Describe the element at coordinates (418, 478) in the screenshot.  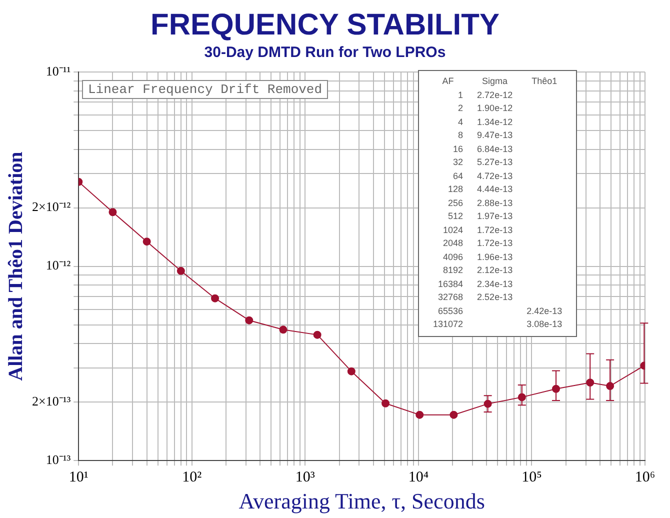
I see `x-tick-label: 10⁴` at that location.